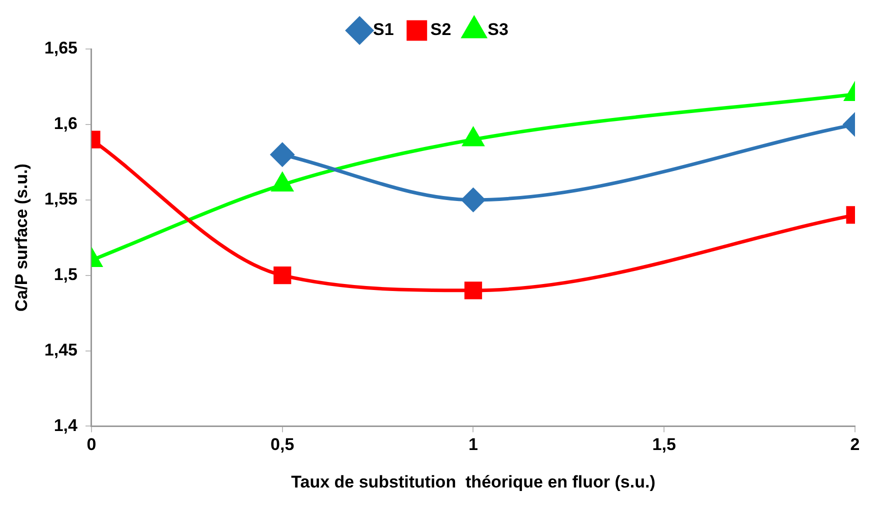  I want to click on x-tick-label: 1, so click(473, 444).